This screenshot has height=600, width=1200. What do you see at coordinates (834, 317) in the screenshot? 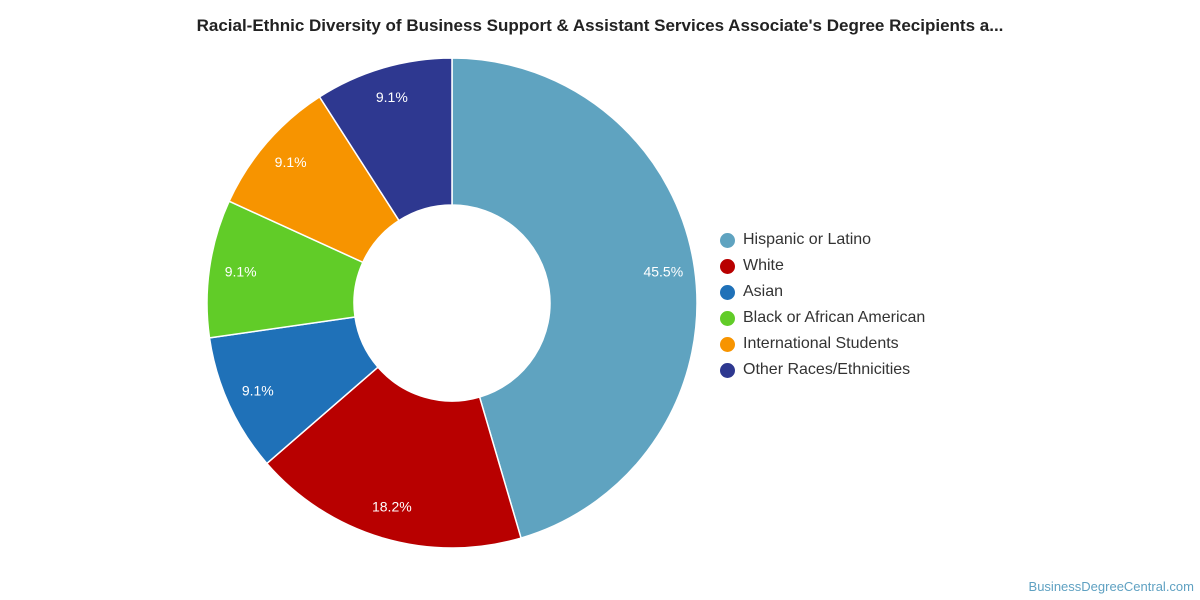
I see `legend-label: Black or African American` at bounding box center [834, 317].